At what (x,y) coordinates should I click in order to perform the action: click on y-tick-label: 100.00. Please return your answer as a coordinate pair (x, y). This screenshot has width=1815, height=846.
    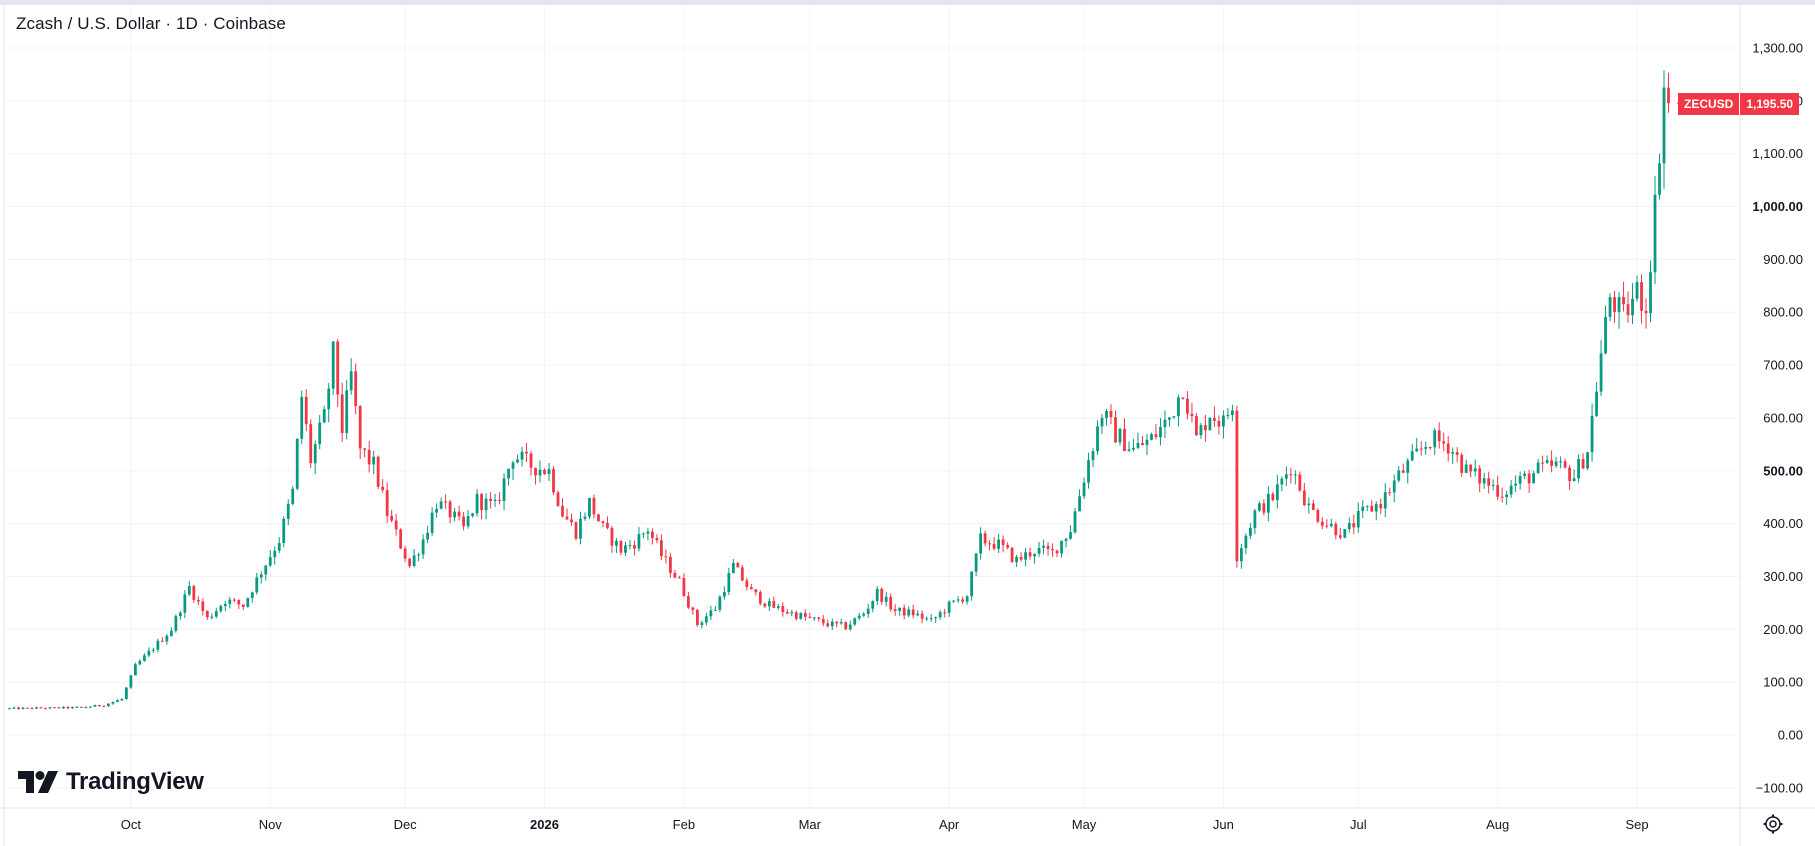
    Looking at the image, I should click on (1783, 682).